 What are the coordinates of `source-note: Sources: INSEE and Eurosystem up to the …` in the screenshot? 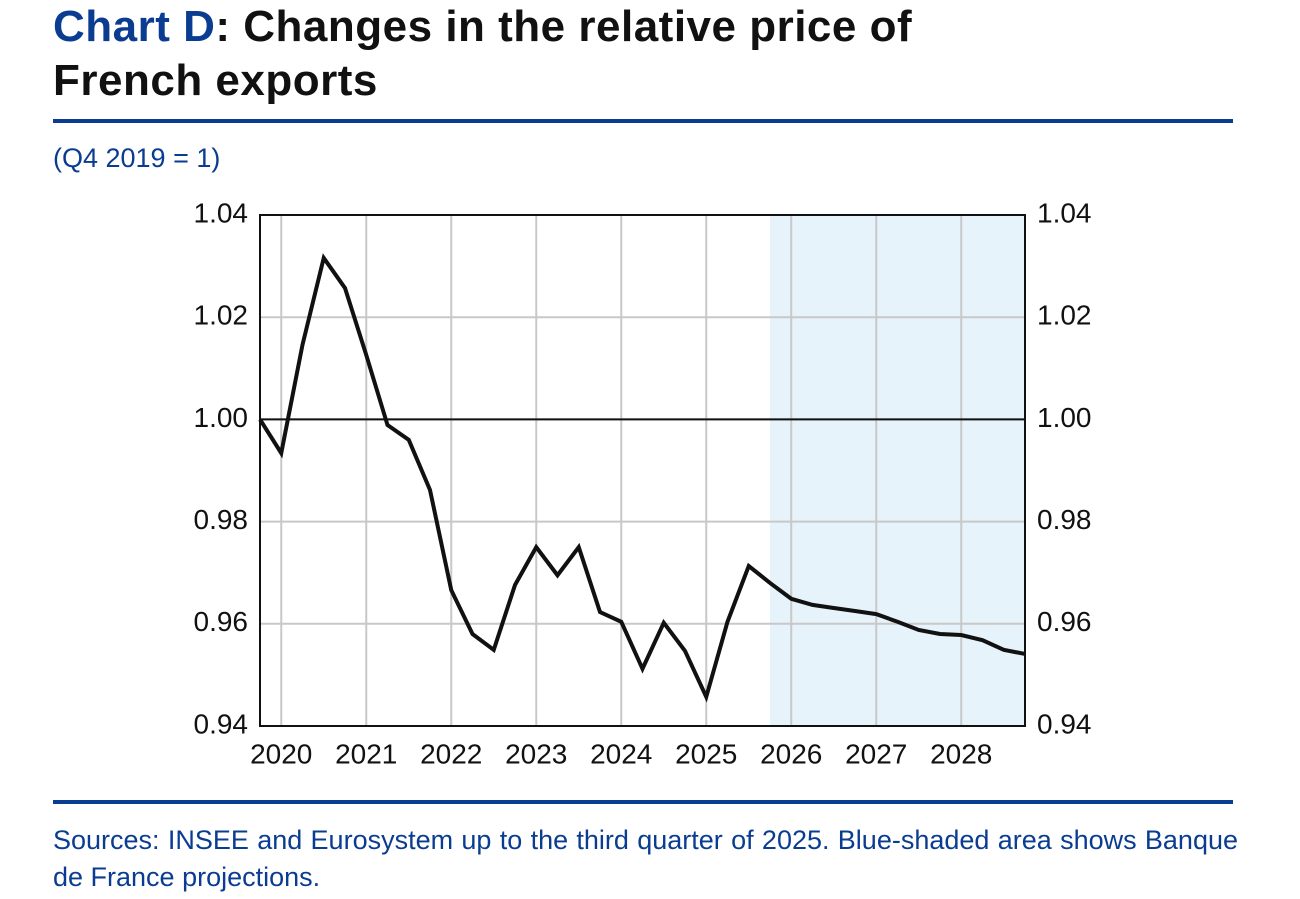 It's located at (645, 858).